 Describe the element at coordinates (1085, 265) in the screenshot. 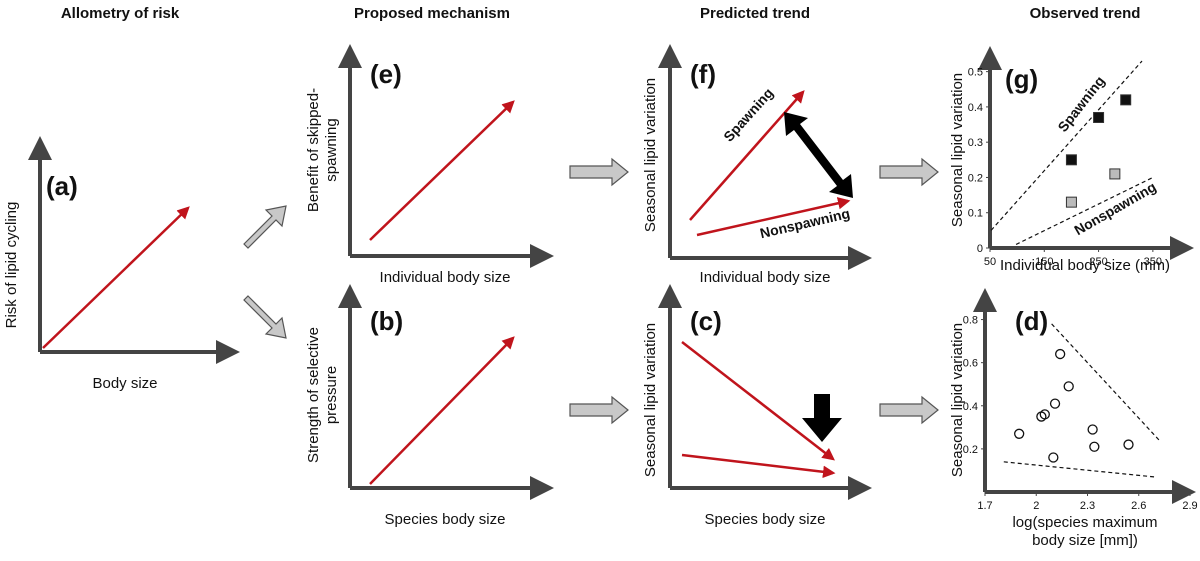

I see `x-axis-label: Individual body size (mm)` at that location.